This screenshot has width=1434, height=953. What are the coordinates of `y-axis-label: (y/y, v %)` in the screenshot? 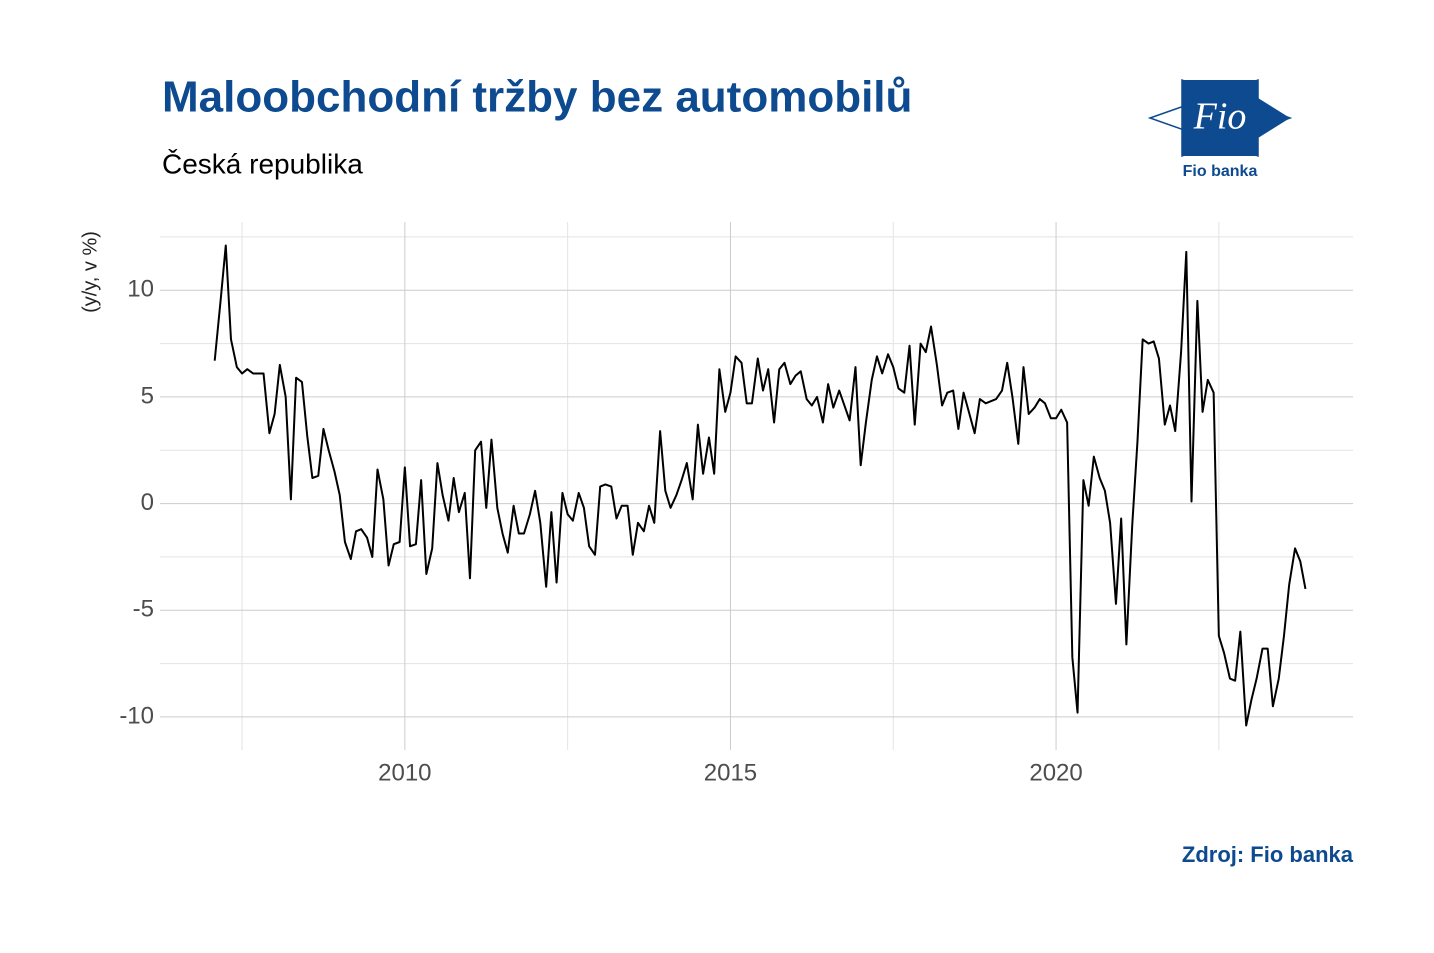 It's located at (90, 272).